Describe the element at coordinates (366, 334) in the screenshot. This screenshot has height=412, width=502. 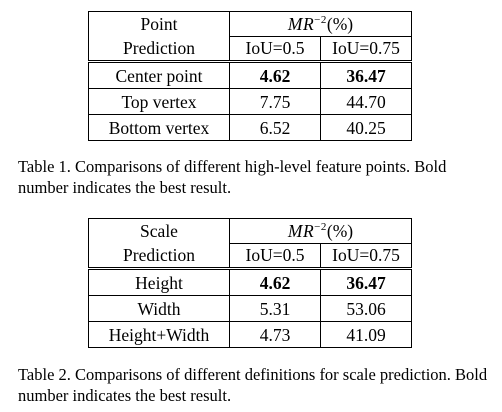
I see `row-value-iou-075: 41.09` at that location.